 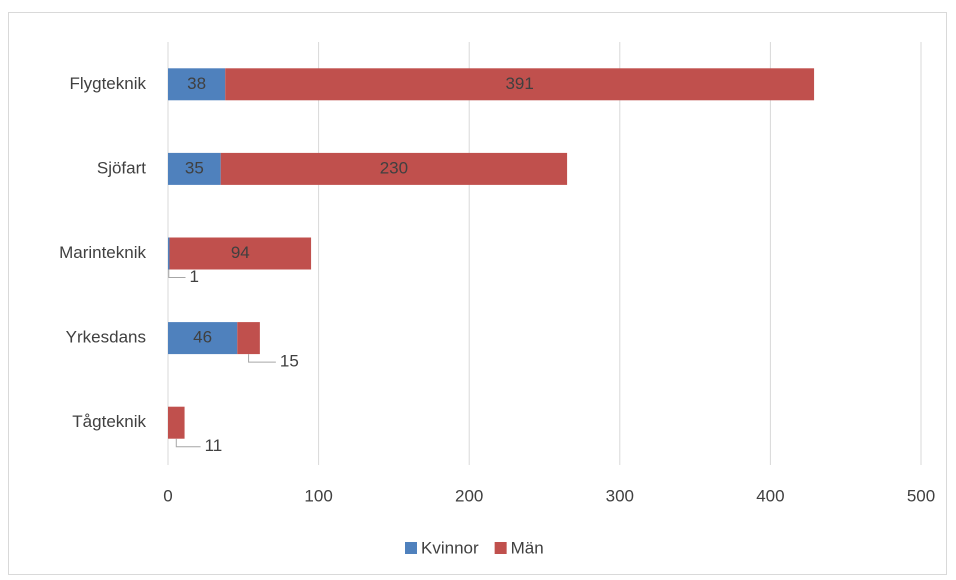 I want to click on y-tick-label: Yrkesdans, so click(x=106, y=337).